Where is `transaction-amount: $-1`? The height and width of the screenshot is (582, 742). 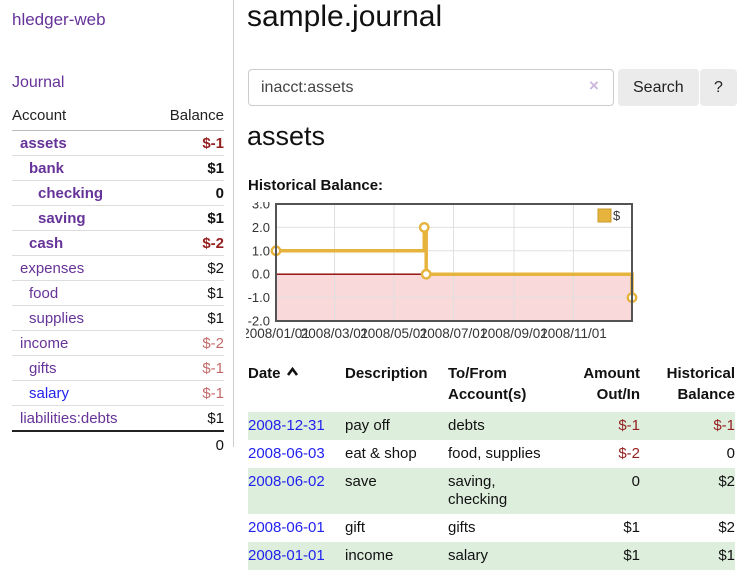
transaction-amount: $-1 is located at coordinates (629, 425).